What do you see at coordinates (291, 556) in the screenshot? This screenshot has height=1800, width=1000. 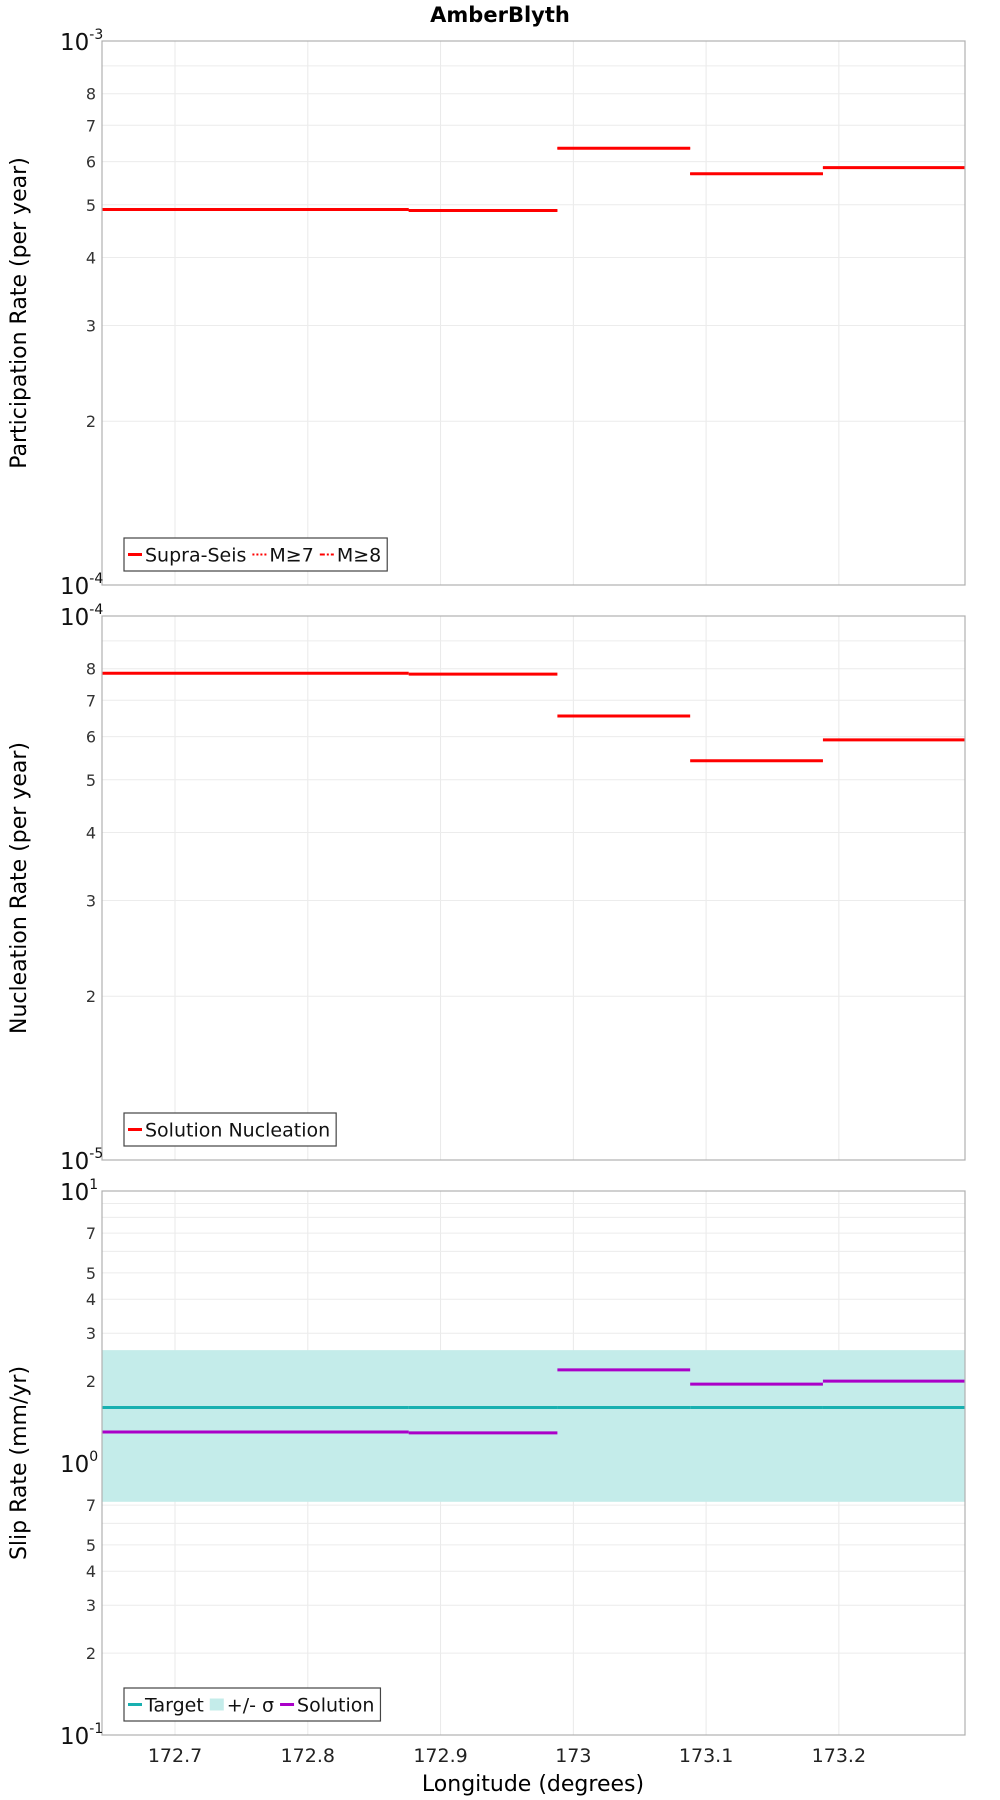 I see `legend-label: M≥7` at bounding box center [291, 556].